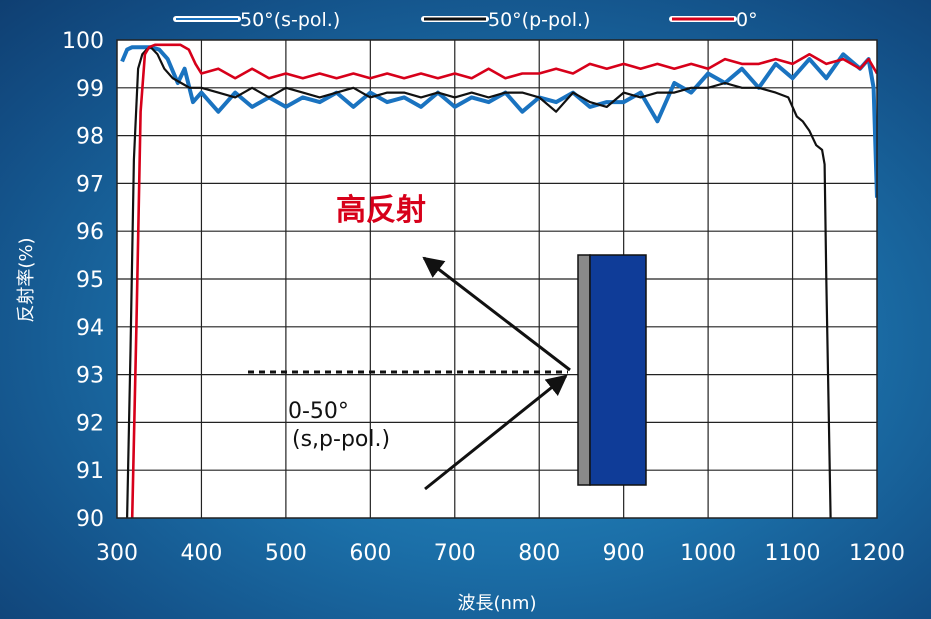 This screenshot has width=931, height=619. I want to click on legend-item-s-pol: 50°(s-pol.), so click(256, 20).